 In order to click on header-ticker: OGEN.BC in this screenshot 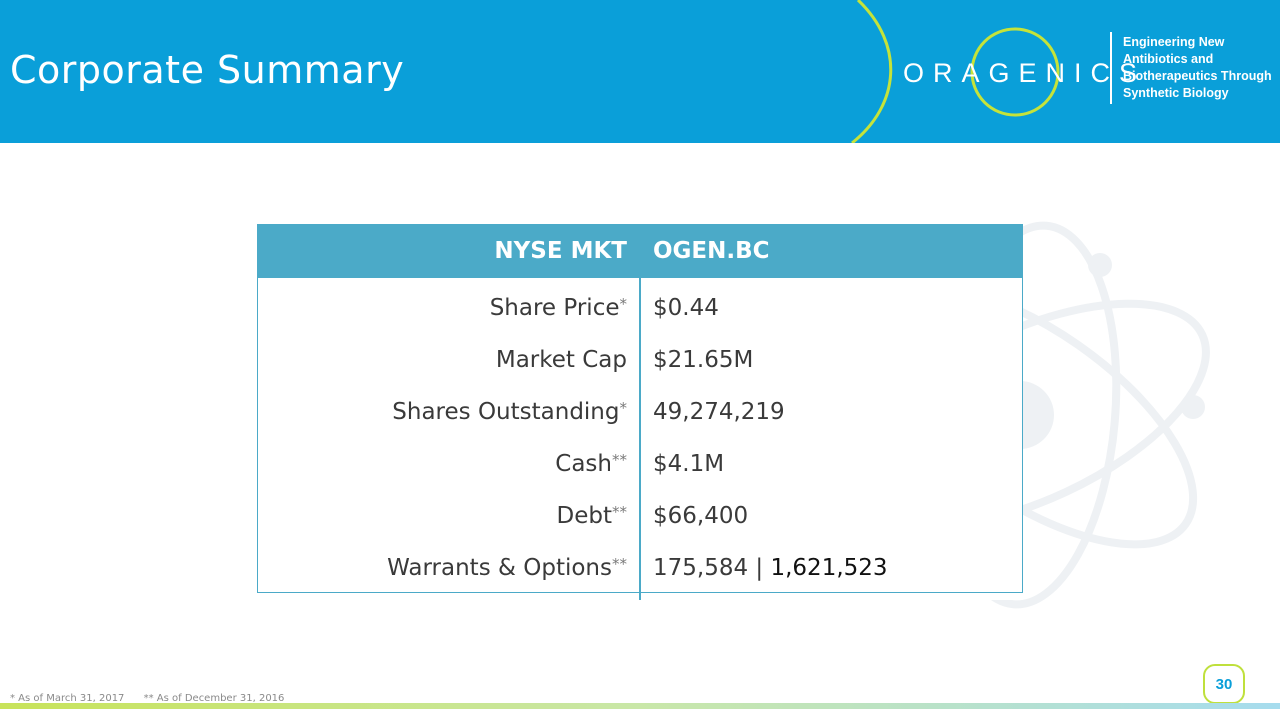, I will do `click(831, 251)`.